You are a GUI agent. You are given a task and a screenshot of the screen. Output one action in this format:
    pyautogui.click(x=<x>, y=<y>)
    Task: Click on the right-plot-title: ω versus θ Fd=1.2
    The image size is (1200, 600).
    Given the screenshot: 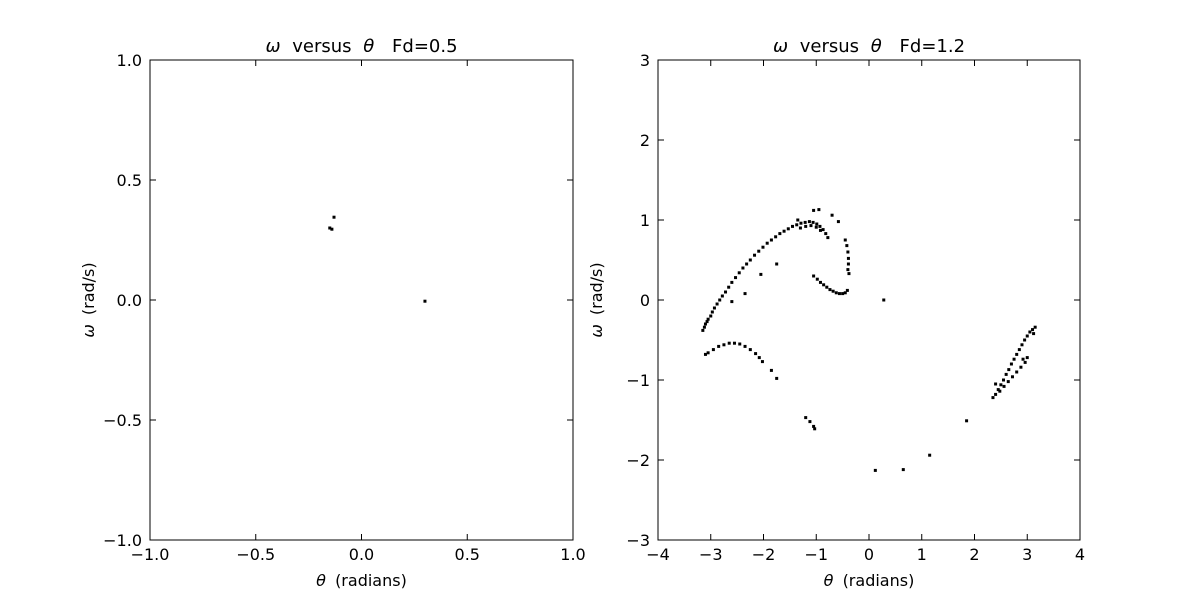 What is the action you would take?
    pyautogui.click(x=869, y=46)
    